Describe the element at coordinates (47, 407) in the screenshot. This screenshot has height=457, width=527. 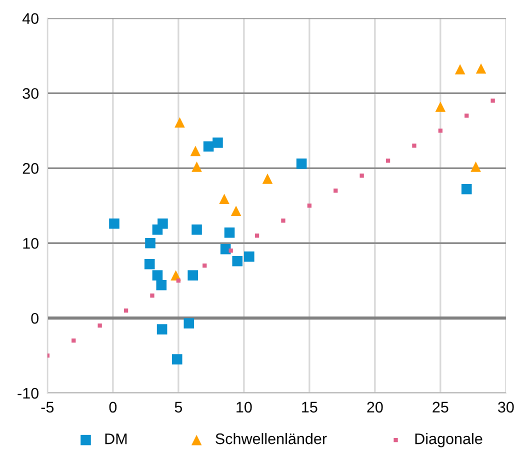
I see `x-tick-label: -5` at that location.